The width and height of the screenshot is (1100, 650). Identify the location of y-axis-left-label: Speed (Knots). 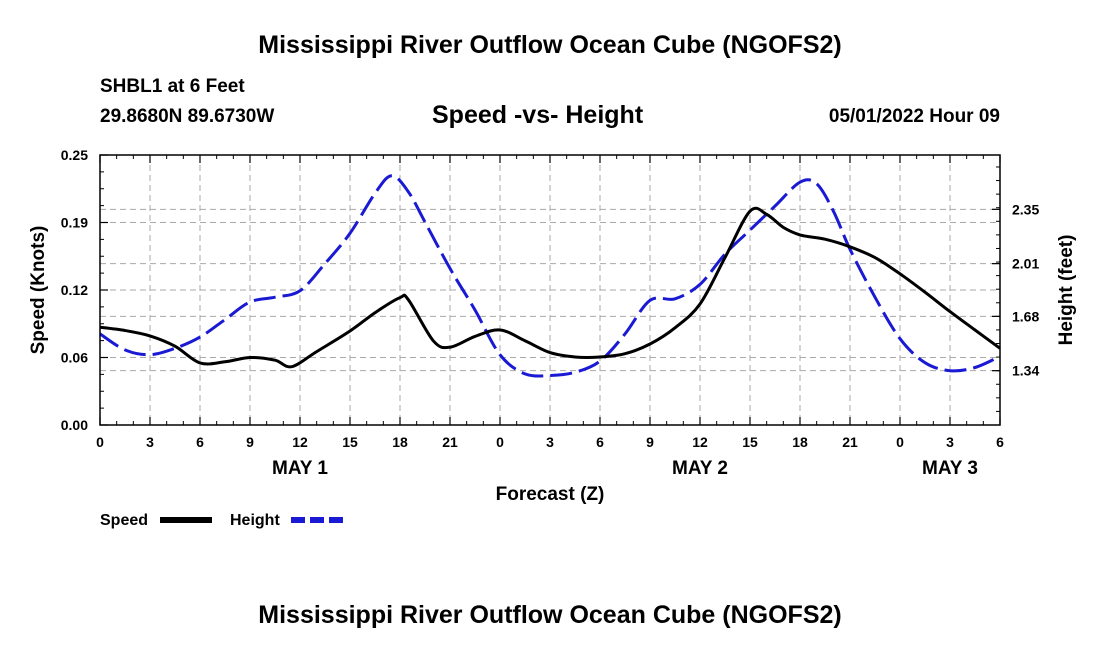
(38, 290).